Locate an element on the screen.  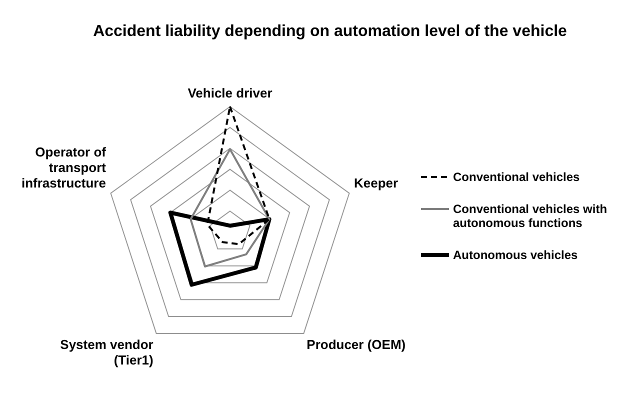
legend-label: Autonomous vehicles is located at coordinates (515, 255).